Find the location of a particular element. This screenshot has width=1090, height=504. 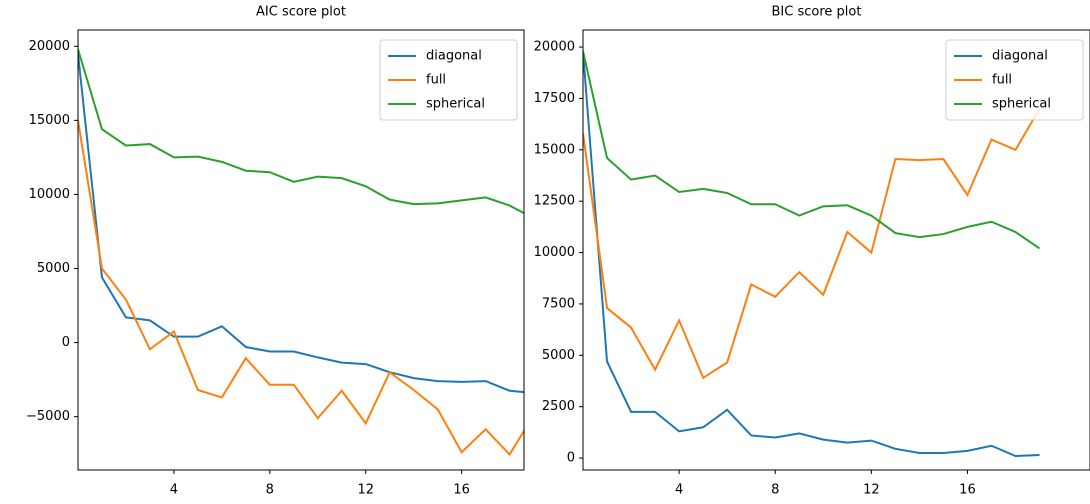

y-tick-label: 17500 is located at coordinates (554, 98).